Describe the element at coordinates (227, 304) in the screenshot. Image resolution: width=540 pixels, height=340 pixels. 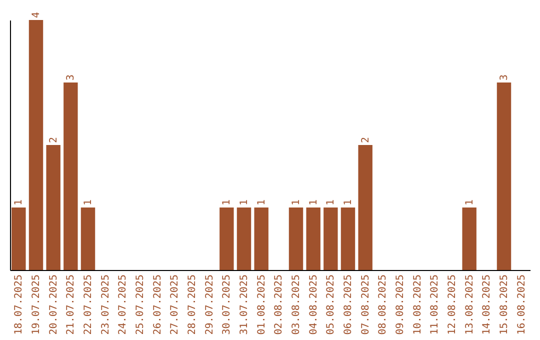
I see `x-tick-label: 30.07.2025` at that location.